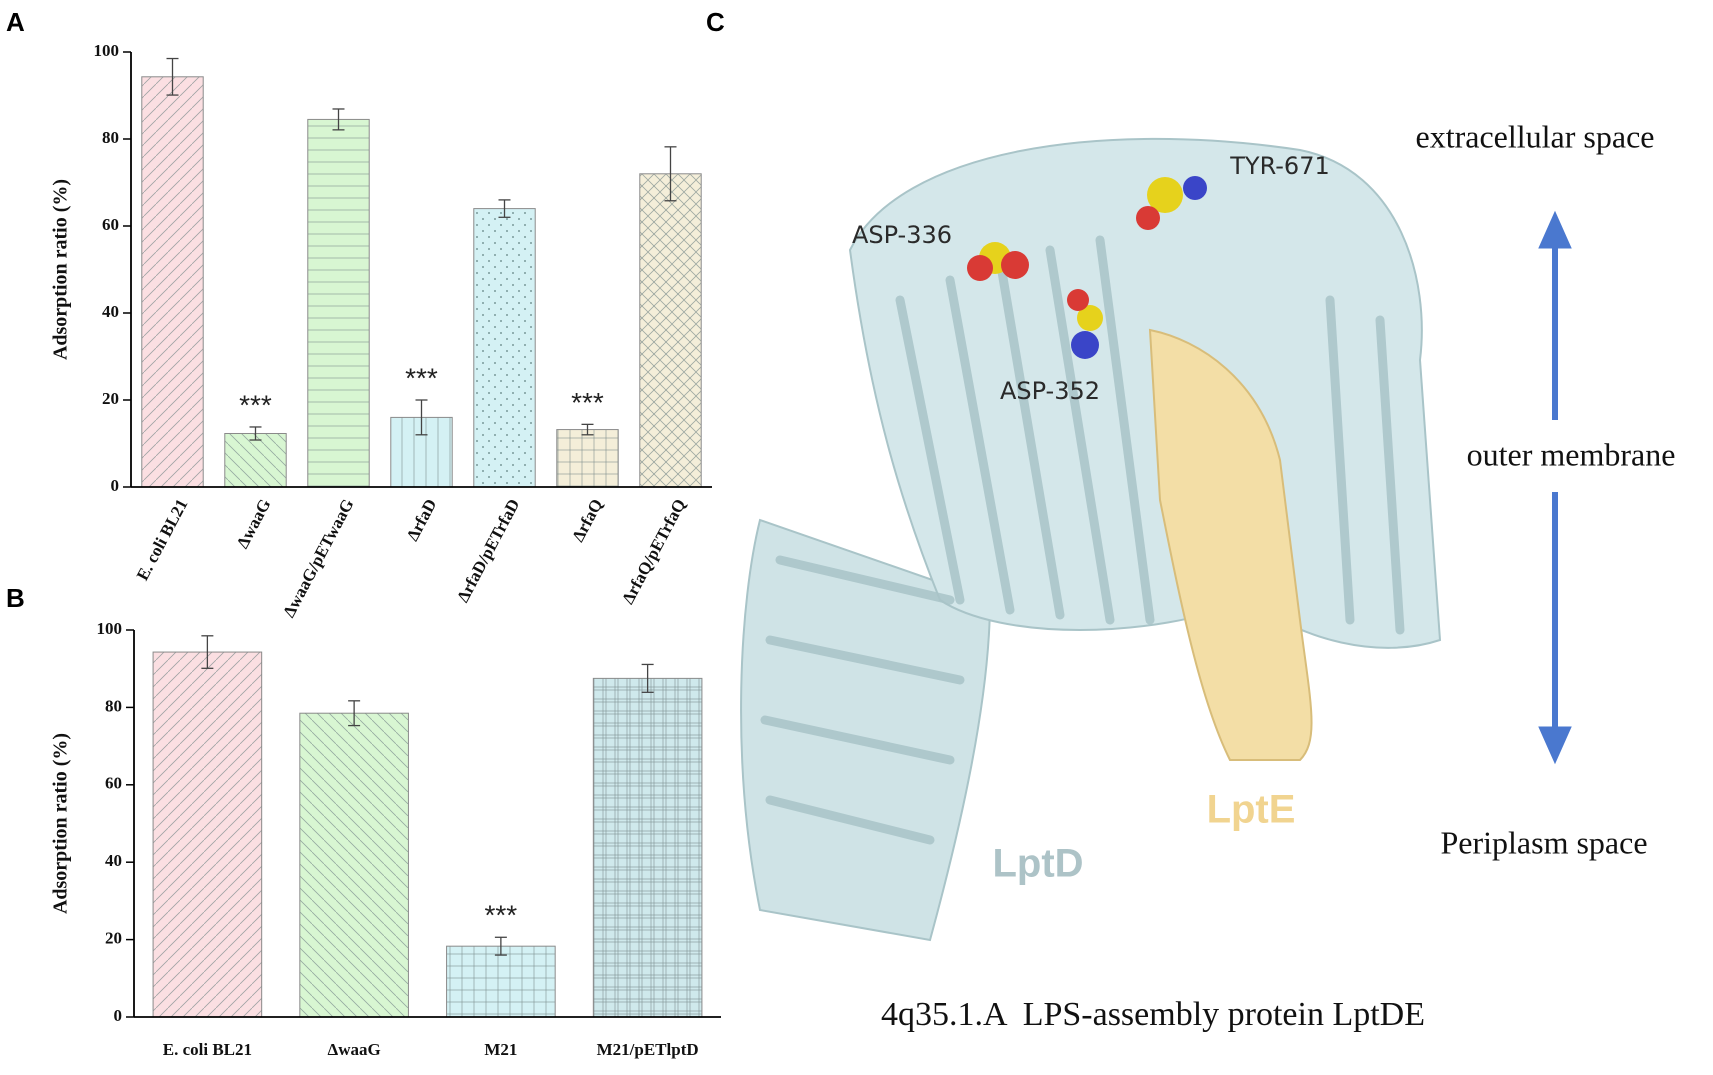 Image resolution: width=1713 pixels, height=1075 pixels. I want to click on x-tick-label: M21/pETlptD, so click(648, 1049).